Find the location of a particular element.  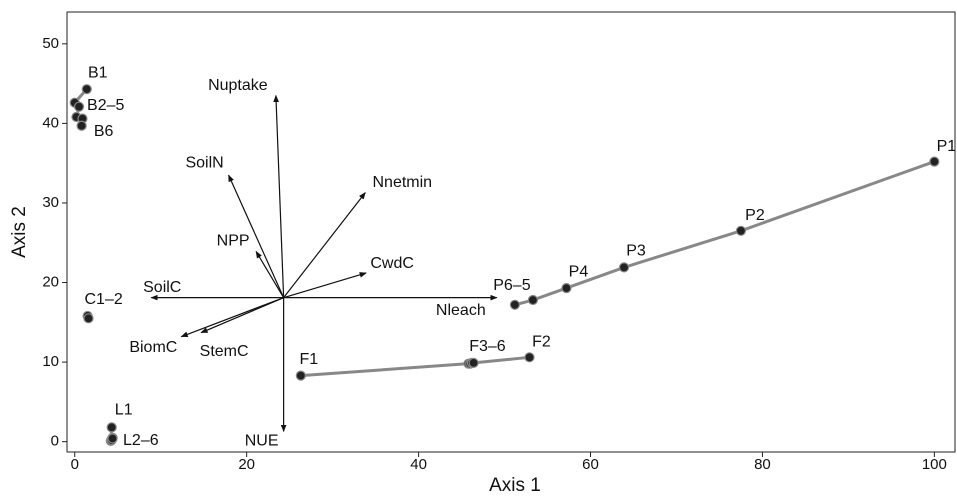

point-label: C1–2 is located at coordinates (104, 299).